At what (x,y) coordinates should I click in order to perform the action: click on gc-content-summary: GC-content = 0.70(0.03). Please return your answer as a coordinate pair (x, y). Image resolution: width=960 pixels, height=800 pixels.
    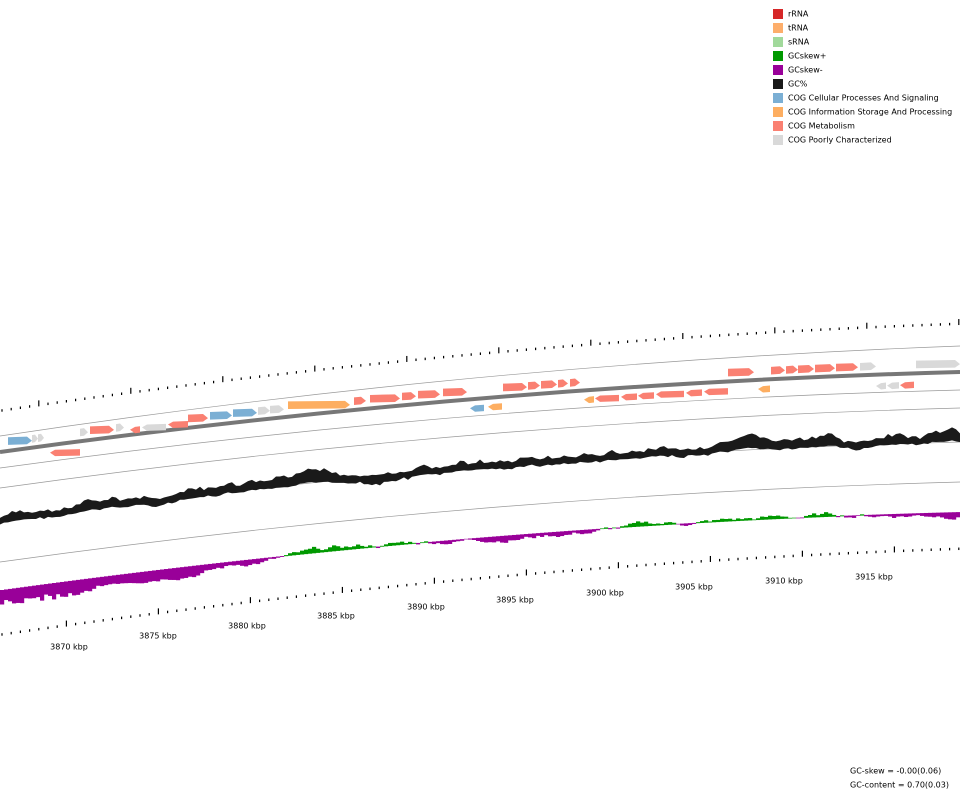
    Looking at the image, I should click on (899, 785).